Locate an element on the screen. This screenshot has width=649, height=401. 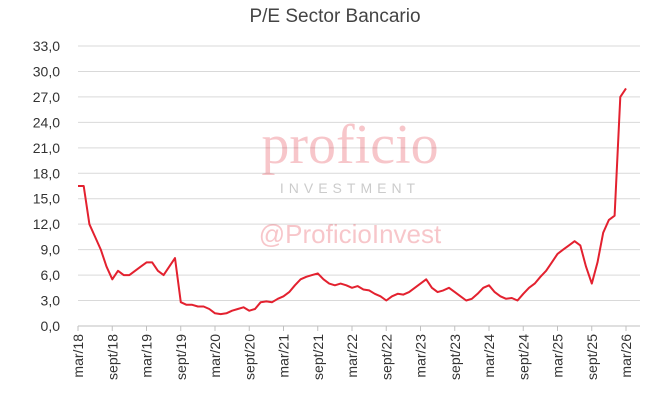
x-tick-label: sept/20 is located at coordinates (249, 357).